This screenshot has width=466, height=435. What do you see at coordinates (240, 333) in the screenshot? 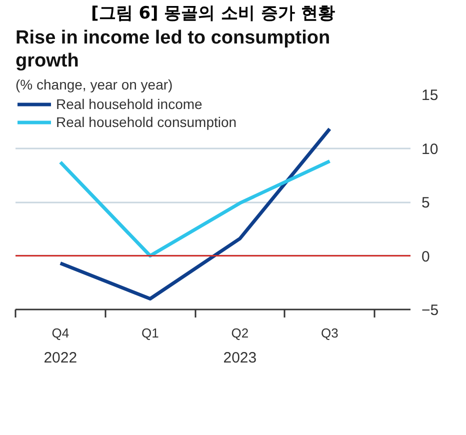
I see `x-tick-label: Q2` at bounding box center [240, 333].